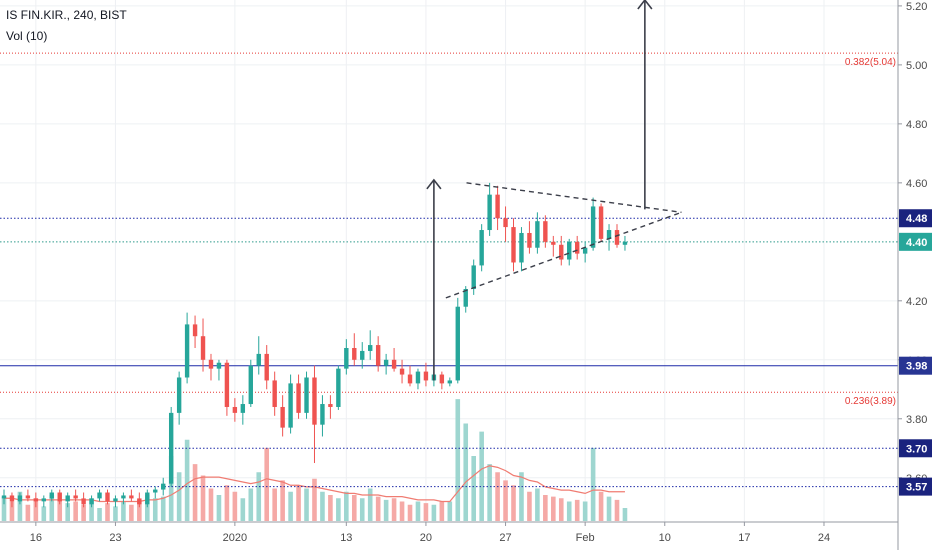 The width and height of the screenshot is (932, 550). I want to click on price-tag-3.70, so click(915, 448).